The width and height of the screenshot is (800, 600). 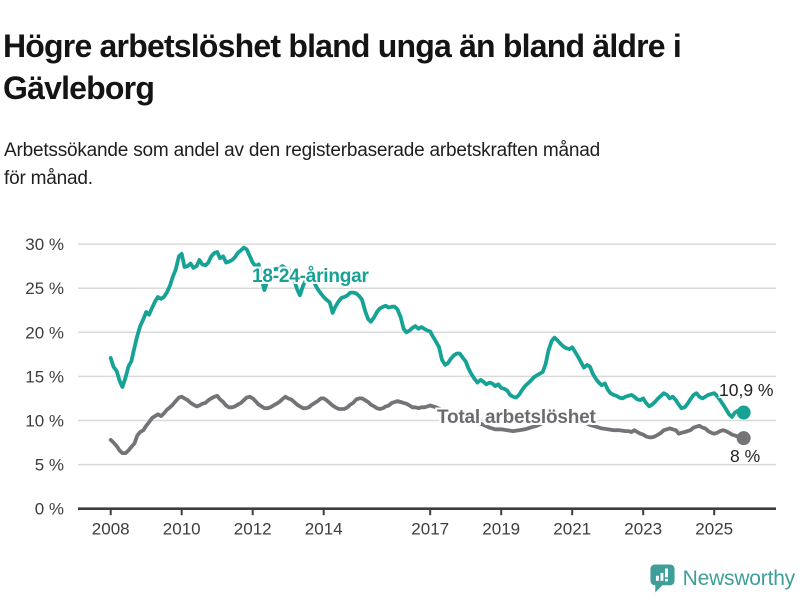 I want to click on end-value-label-total: 8 %, so click(x=745, y=456).